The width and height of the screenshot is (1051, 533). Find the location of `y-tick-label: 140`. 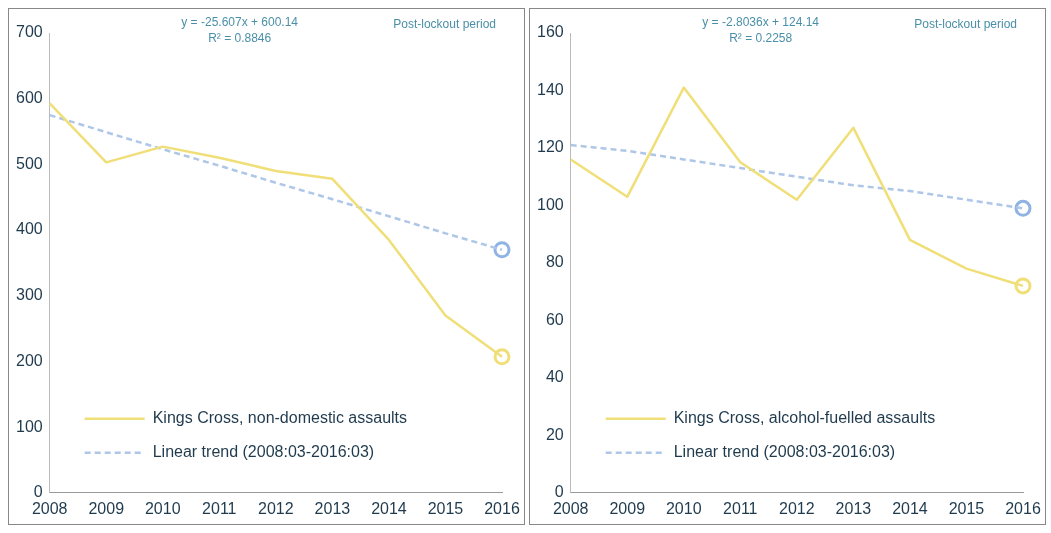

y-tick-label: 140 is located at coordinates (550, 89).